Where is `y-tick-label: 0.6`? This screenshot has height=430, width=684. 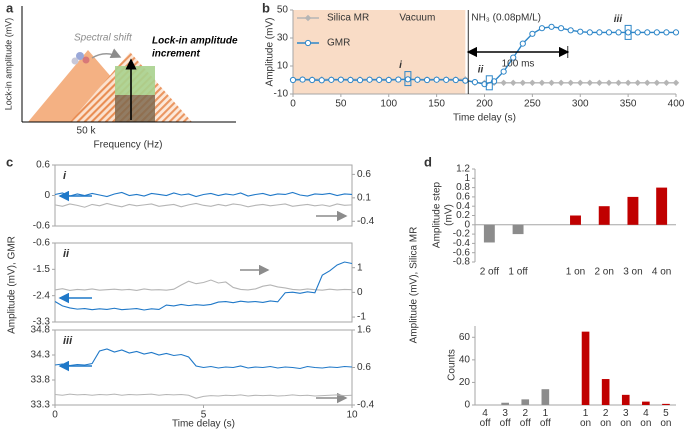
y-tick-label: 0.6 is located at coordinates (43, 165).